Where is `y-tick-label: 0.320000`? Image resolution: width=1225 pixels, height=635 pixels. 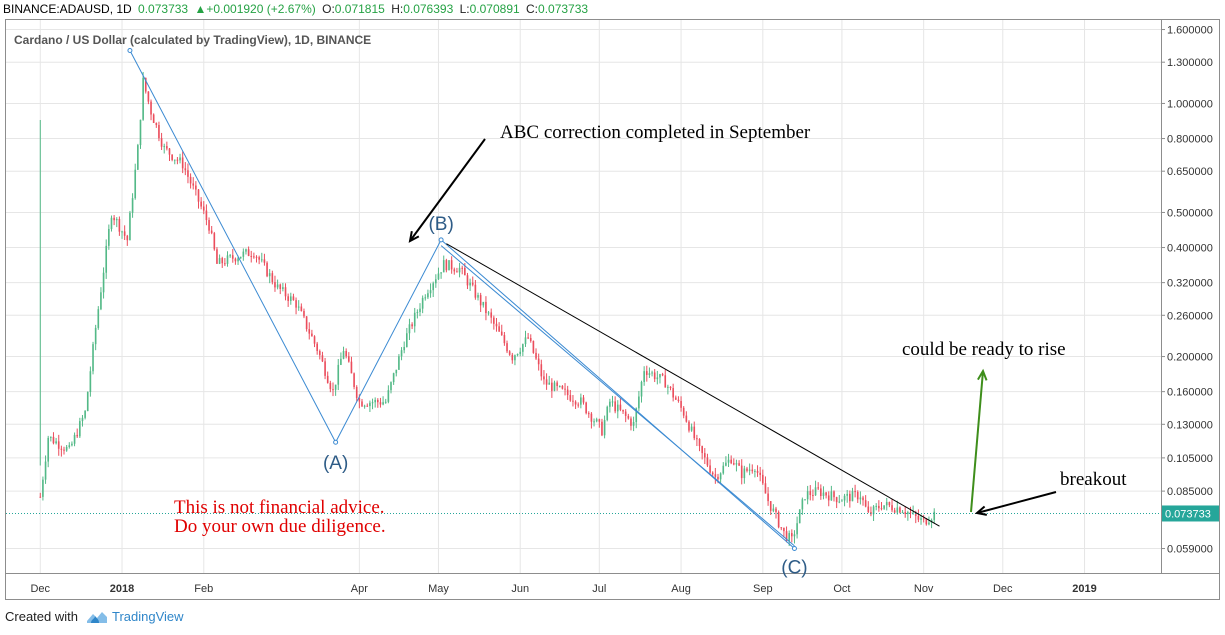 y-tick-label: 0.320000 is located at coordinates (1190, 284).